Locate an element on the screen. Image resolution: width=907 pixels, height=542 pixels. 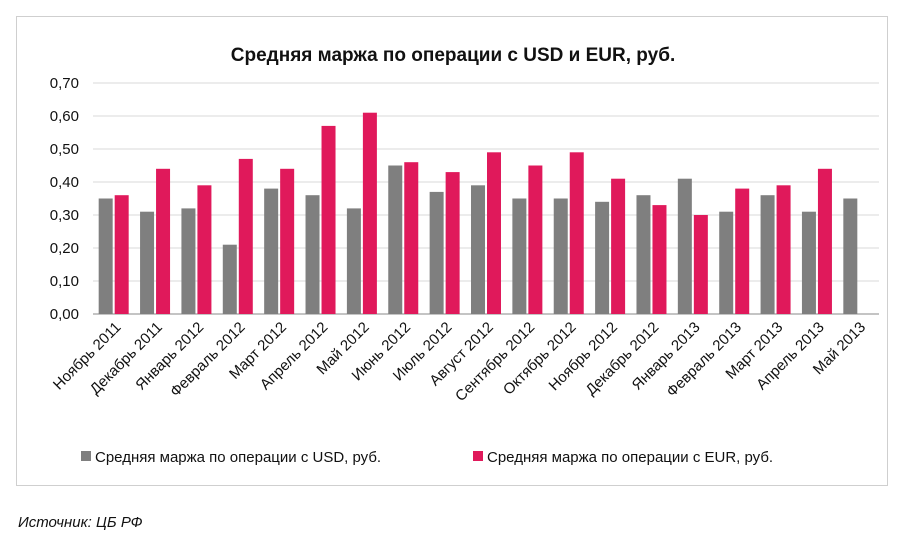
y-tick-label: 0,40 is located at coordinates (64, 182).